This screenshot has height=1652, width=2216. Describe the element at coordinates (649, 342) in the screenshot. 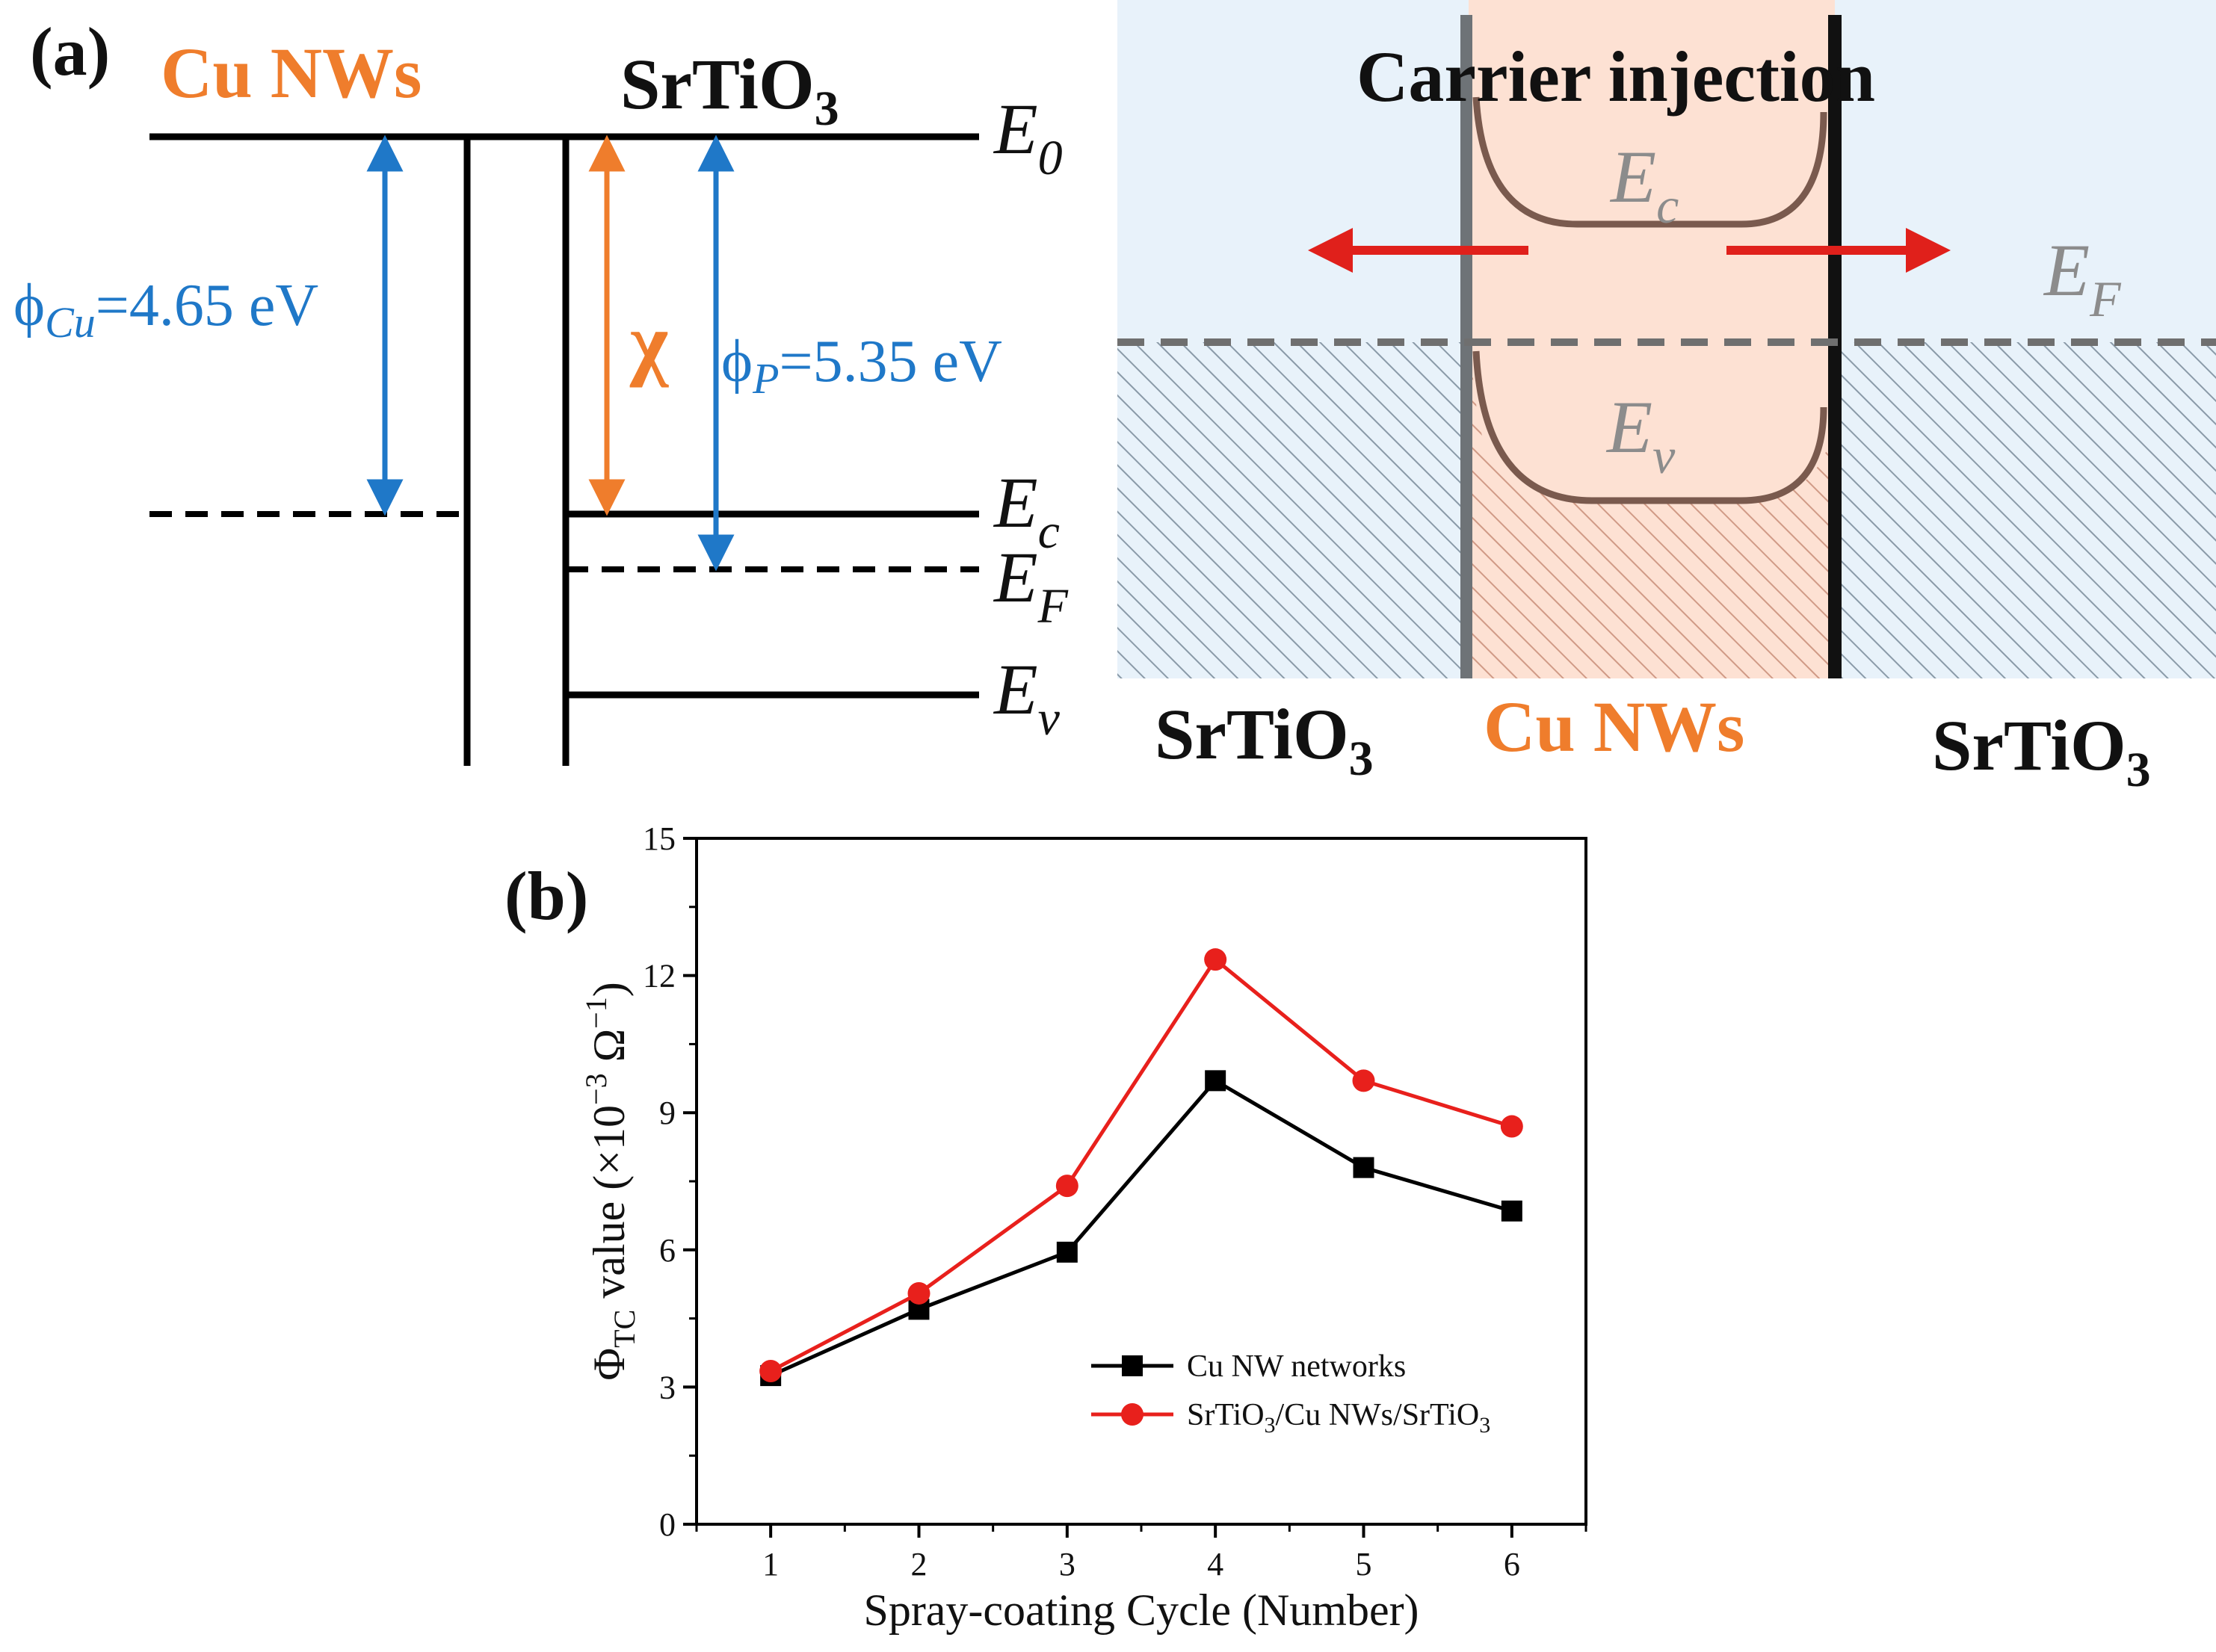

I see `chi-label: χ` at that location.